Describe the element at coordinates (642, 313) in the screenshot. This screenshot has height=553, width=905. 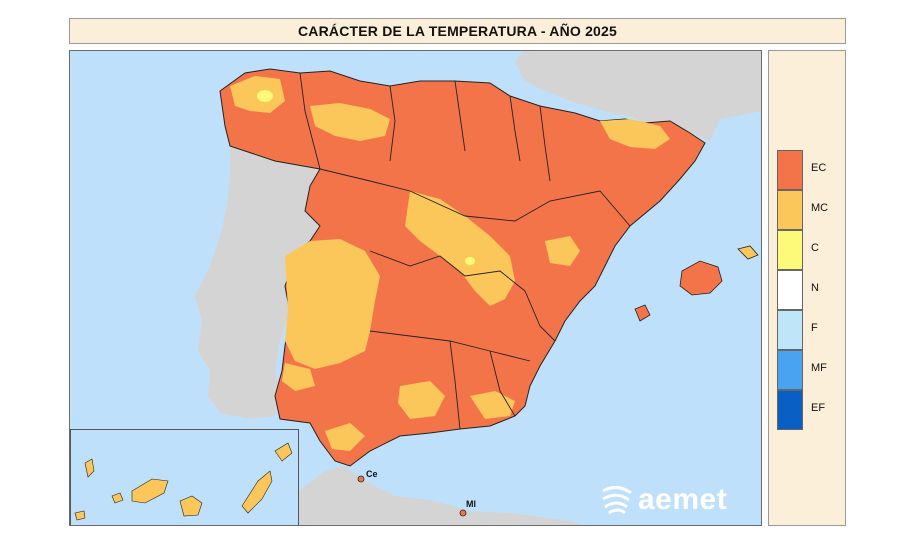
I see `ibiza` at that location.